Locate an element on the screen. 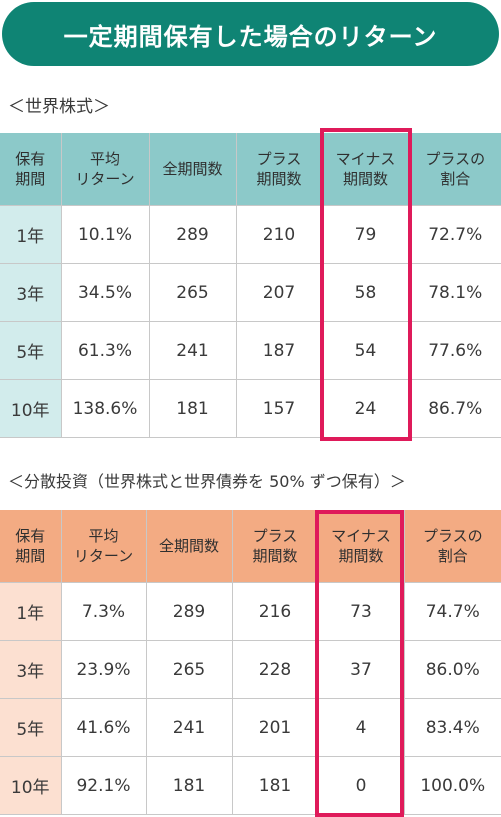 The width and height of the screenshot is (501, 817). table-row: 1年 10.1% 289 210 79 72.7% is located at coordinates (250, 234).